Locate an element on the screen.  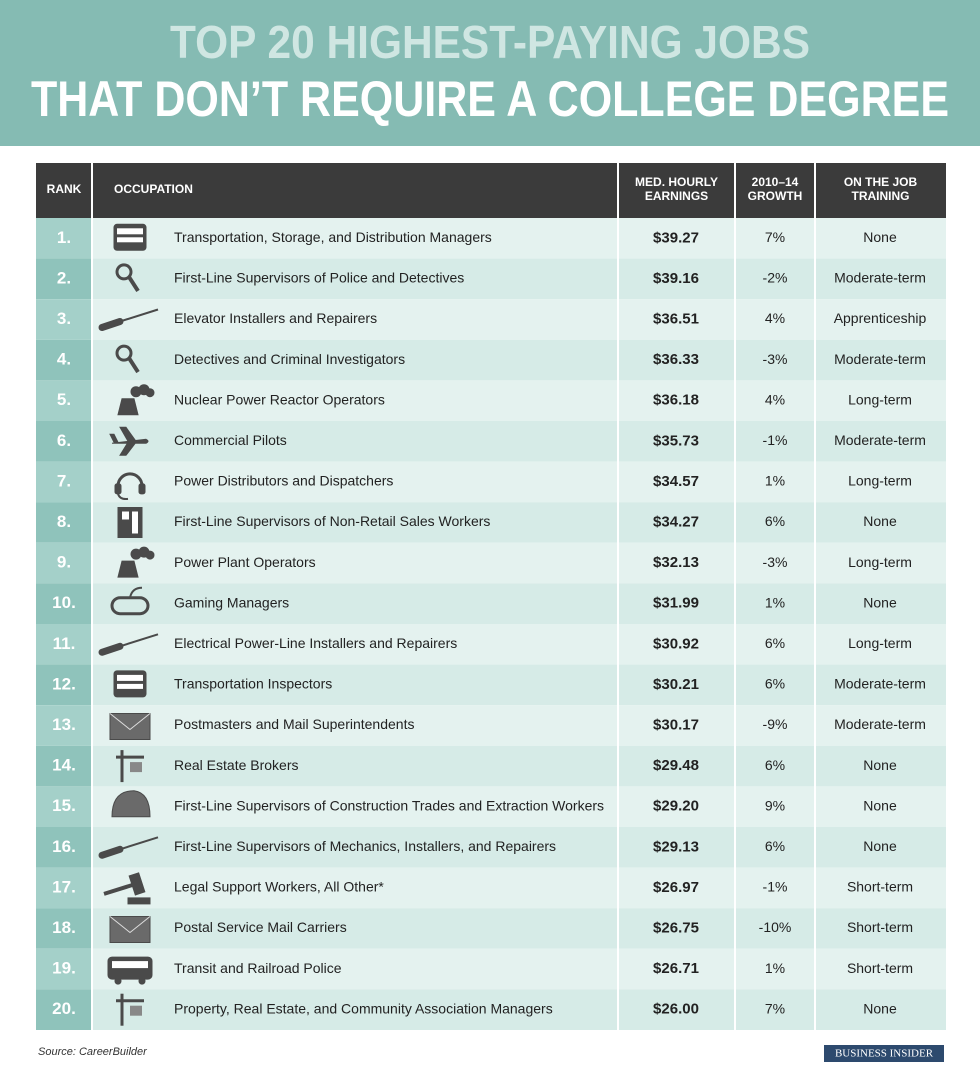
rank: 8. is located at coordinates (64, 521).